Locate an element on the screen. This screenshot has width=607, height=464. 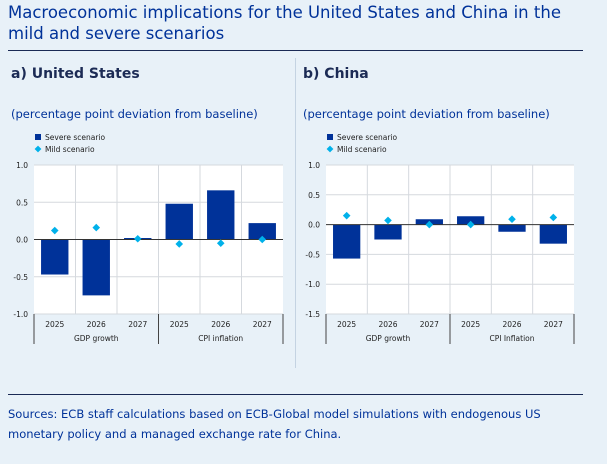
group-label: CPI Inflation is located at coordinates (511, 338).